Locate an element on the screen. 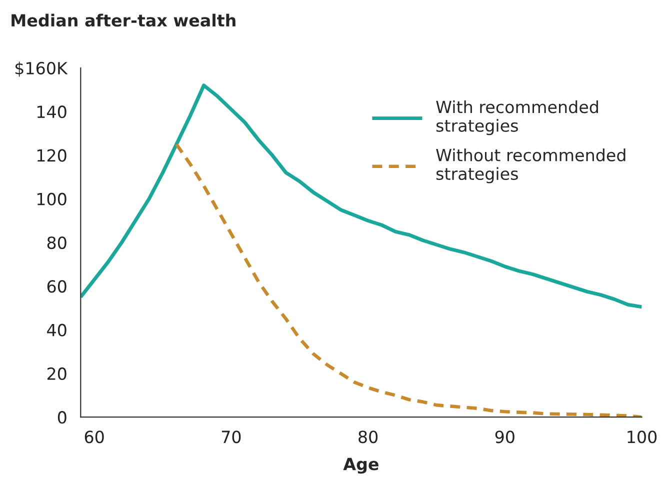  y-tick-label: 80 is located at coordinates (56, 243).